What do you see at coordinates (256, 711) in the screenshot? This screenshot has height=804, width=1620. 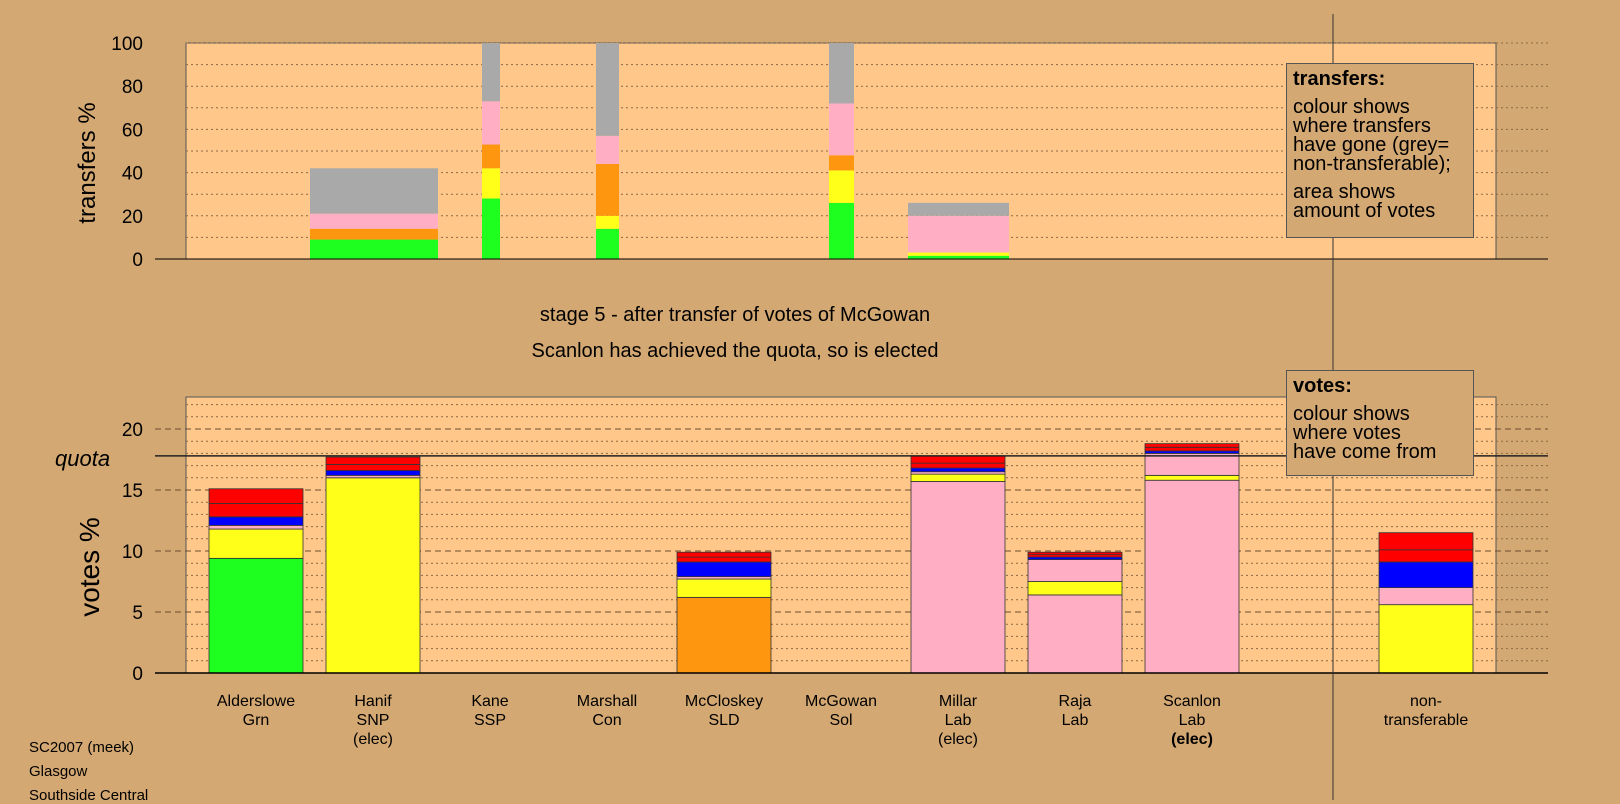 I see `candidate-label: Alderslowe Grn` at bounding box center [256, 711].